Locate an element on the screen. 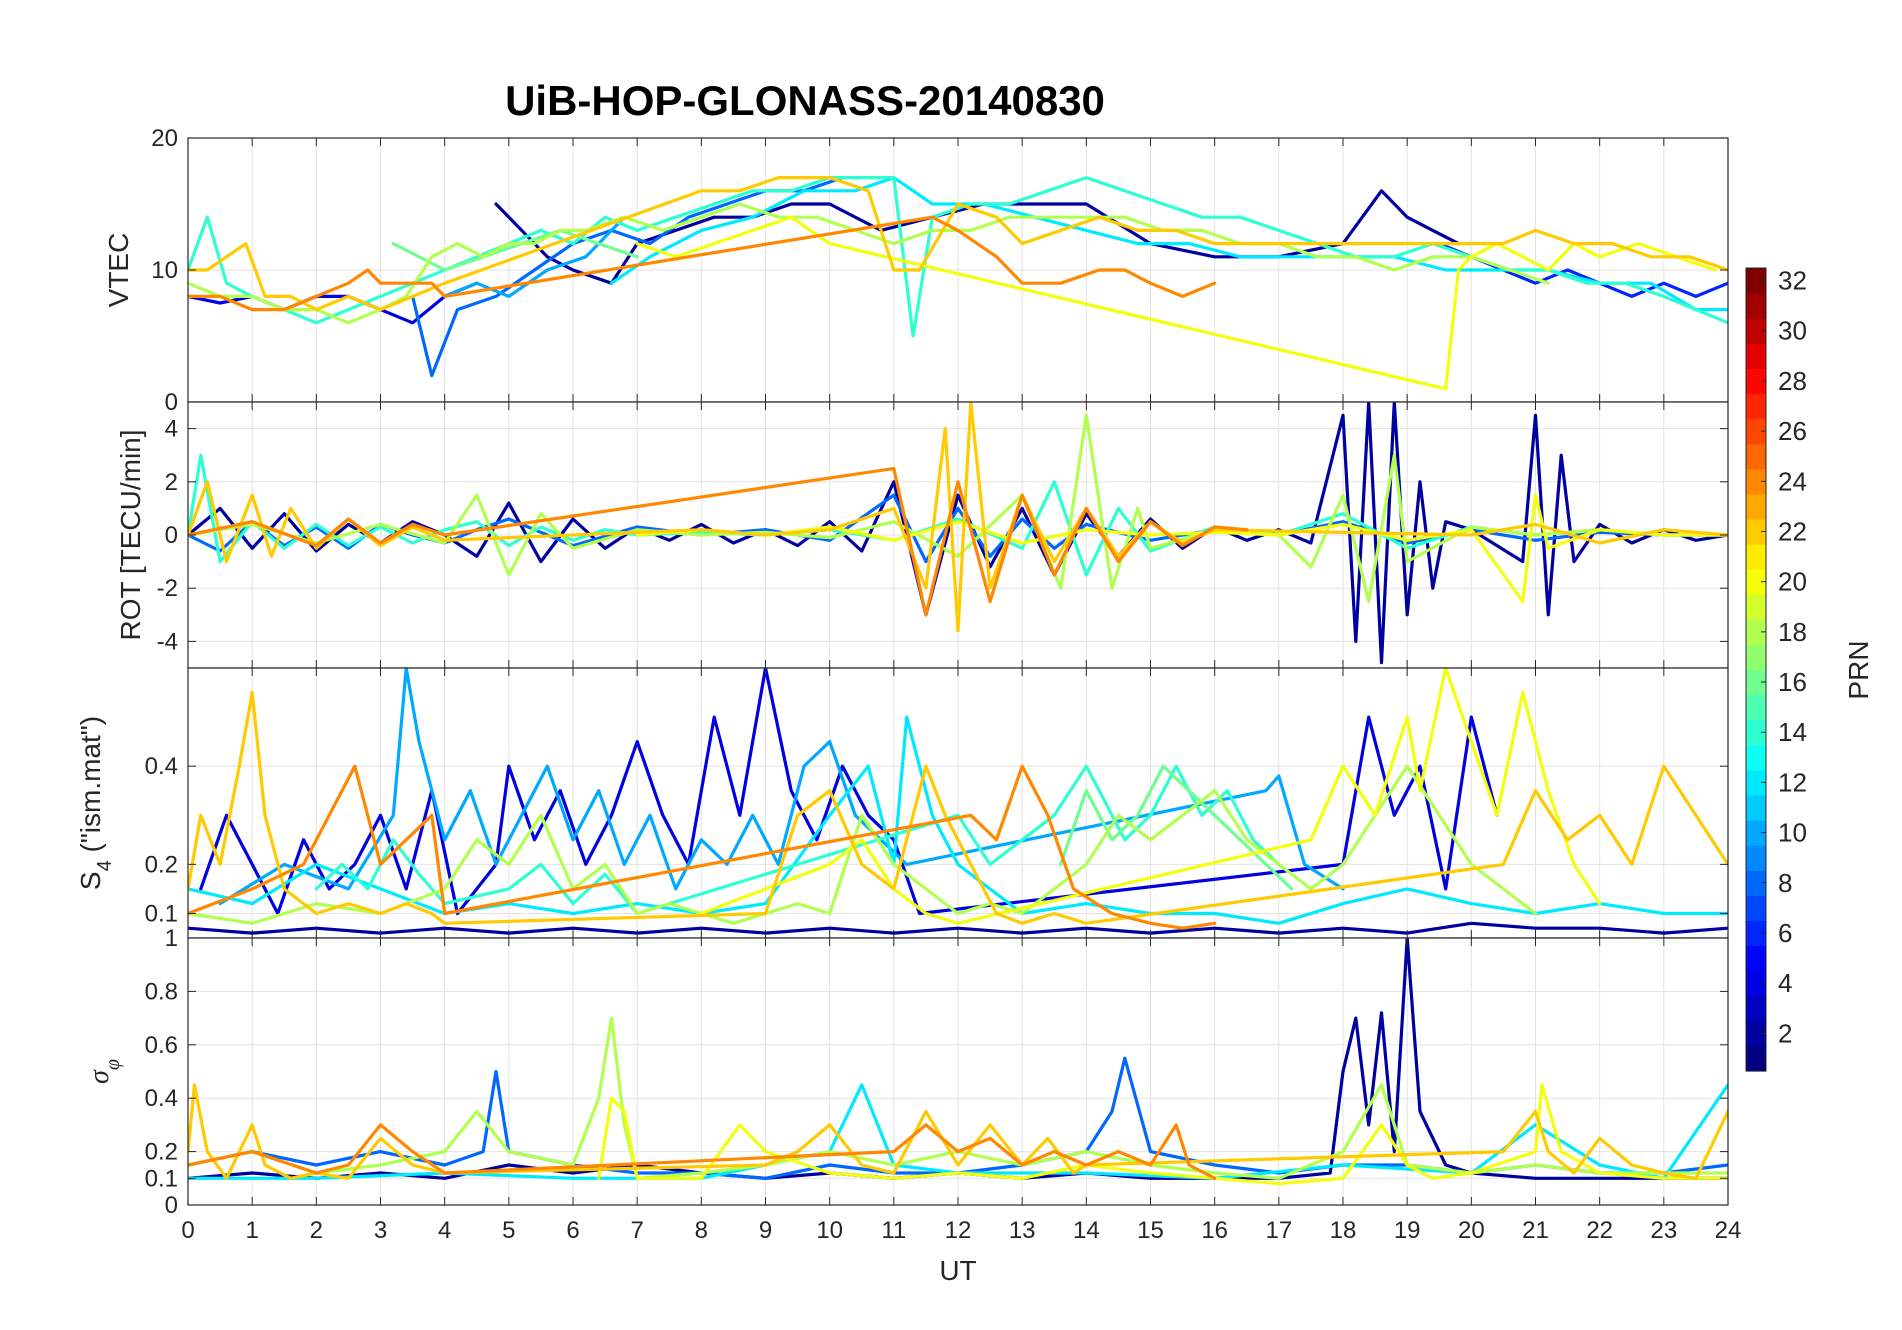  colorbar-tick-label: 4 is located at coordinates (1785, 983).